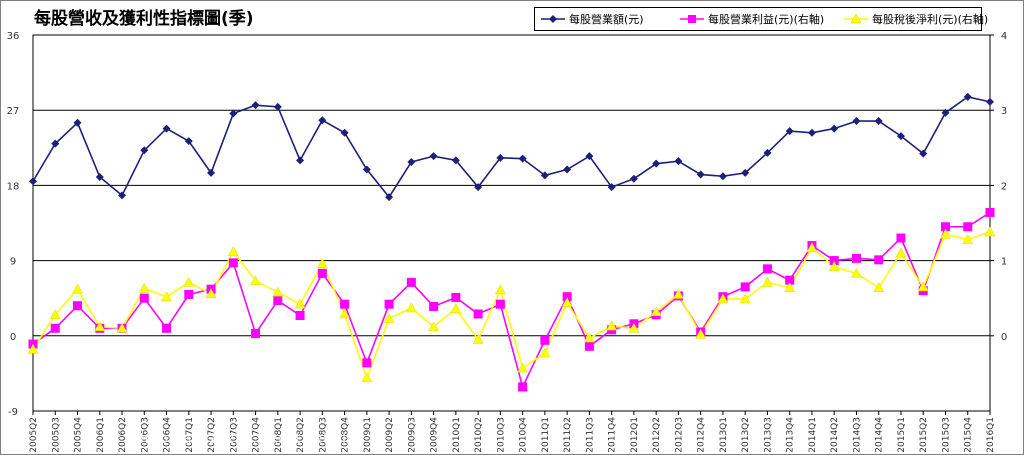 Image resolution: width=1024 pixels, height=455 pixels. I want to click on x-tick-label: 2006Q2, so click(123, 435).